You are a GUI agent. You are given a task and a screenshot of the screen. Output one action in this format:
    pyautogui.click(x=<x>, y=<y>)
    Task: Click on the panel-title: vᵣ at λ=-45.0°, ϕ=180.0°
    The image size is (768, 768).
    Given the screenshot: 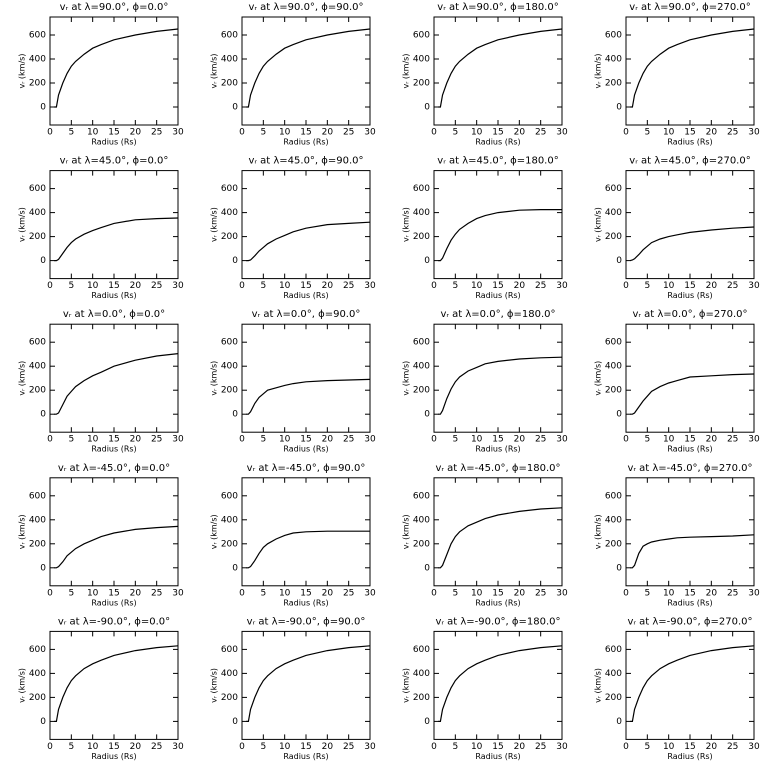 What is the action you would take?
    pyautogui.click(x=497, y=468)
    